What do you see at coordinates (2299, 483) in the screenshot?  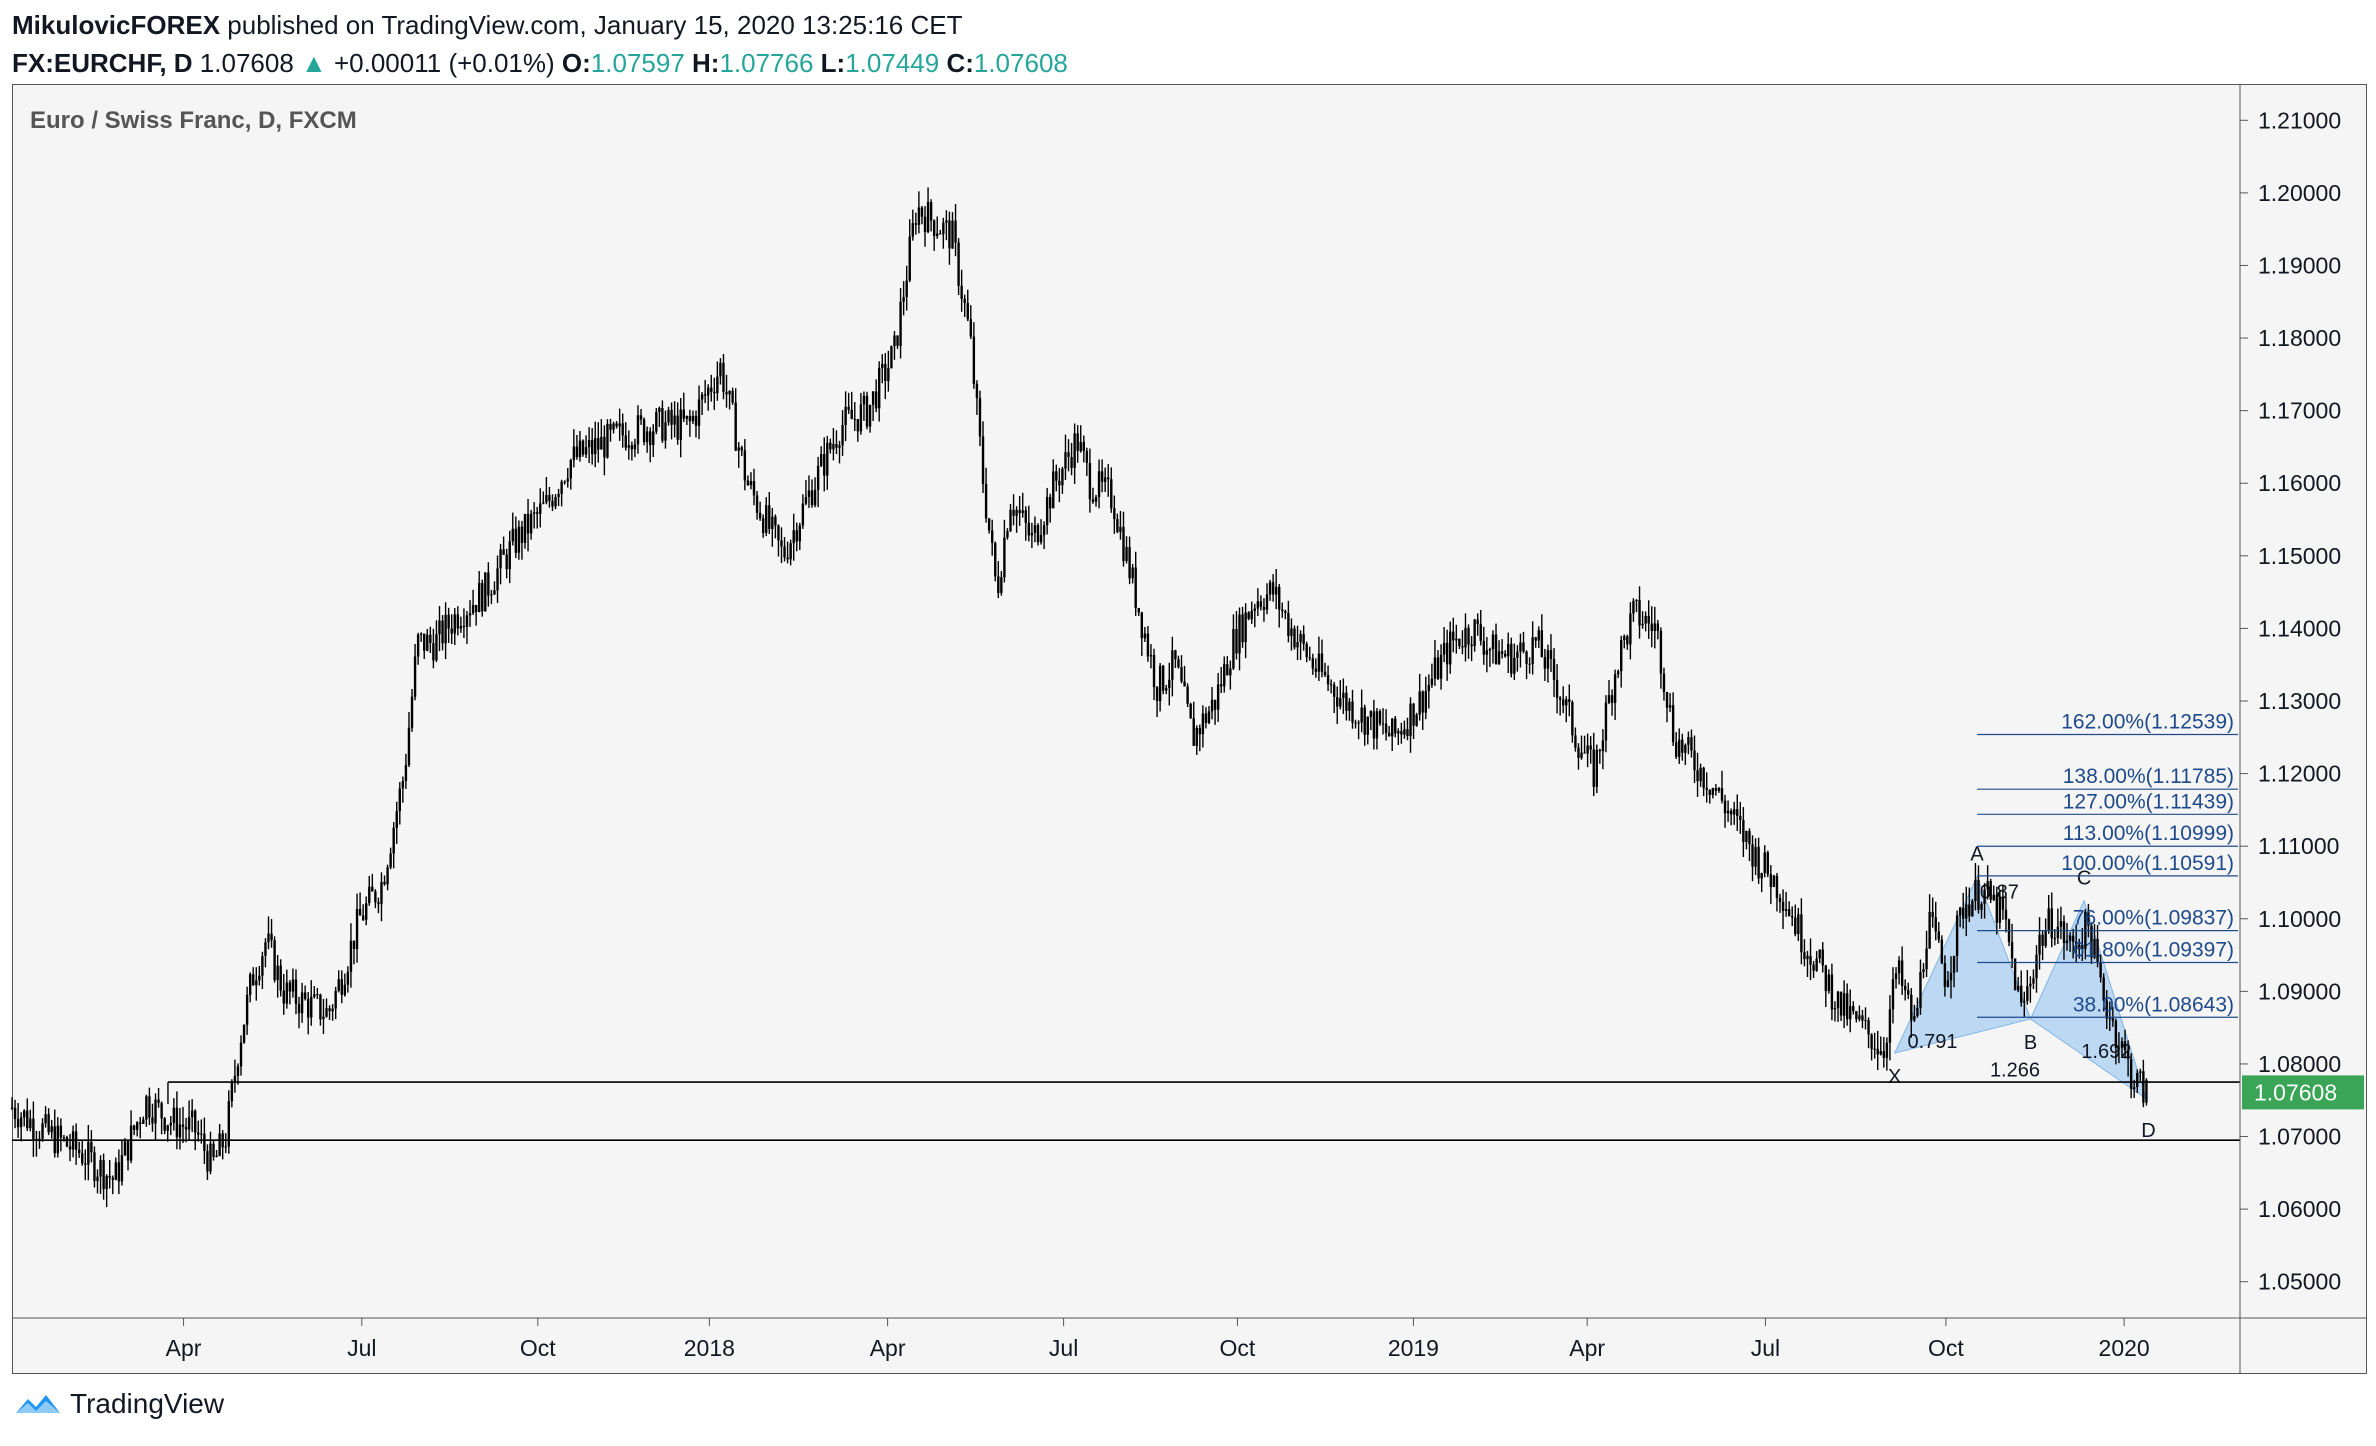 I see `y-tick-label: 1.16000` at bounding box center [2299, 483].